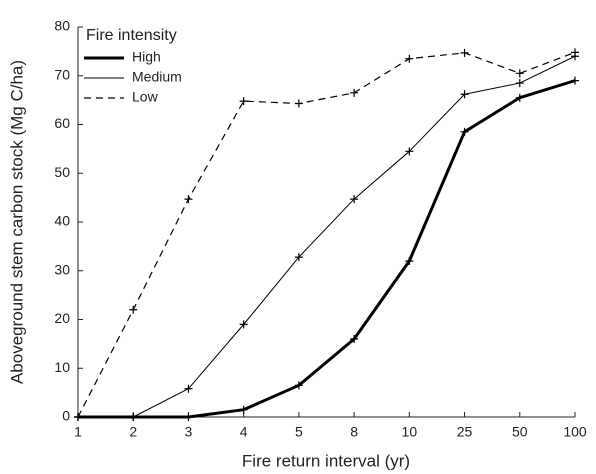 The image size is (596, 474). I want to click on x-tick-label: 8, so click(354, 432).